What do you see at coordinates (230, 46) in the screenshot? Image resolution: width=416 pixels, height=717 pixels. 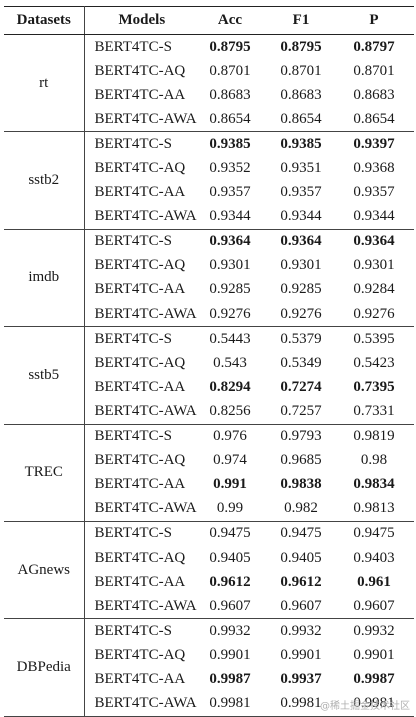 I see `acc-cell: 0.8795` at bounding box center [230, 46].